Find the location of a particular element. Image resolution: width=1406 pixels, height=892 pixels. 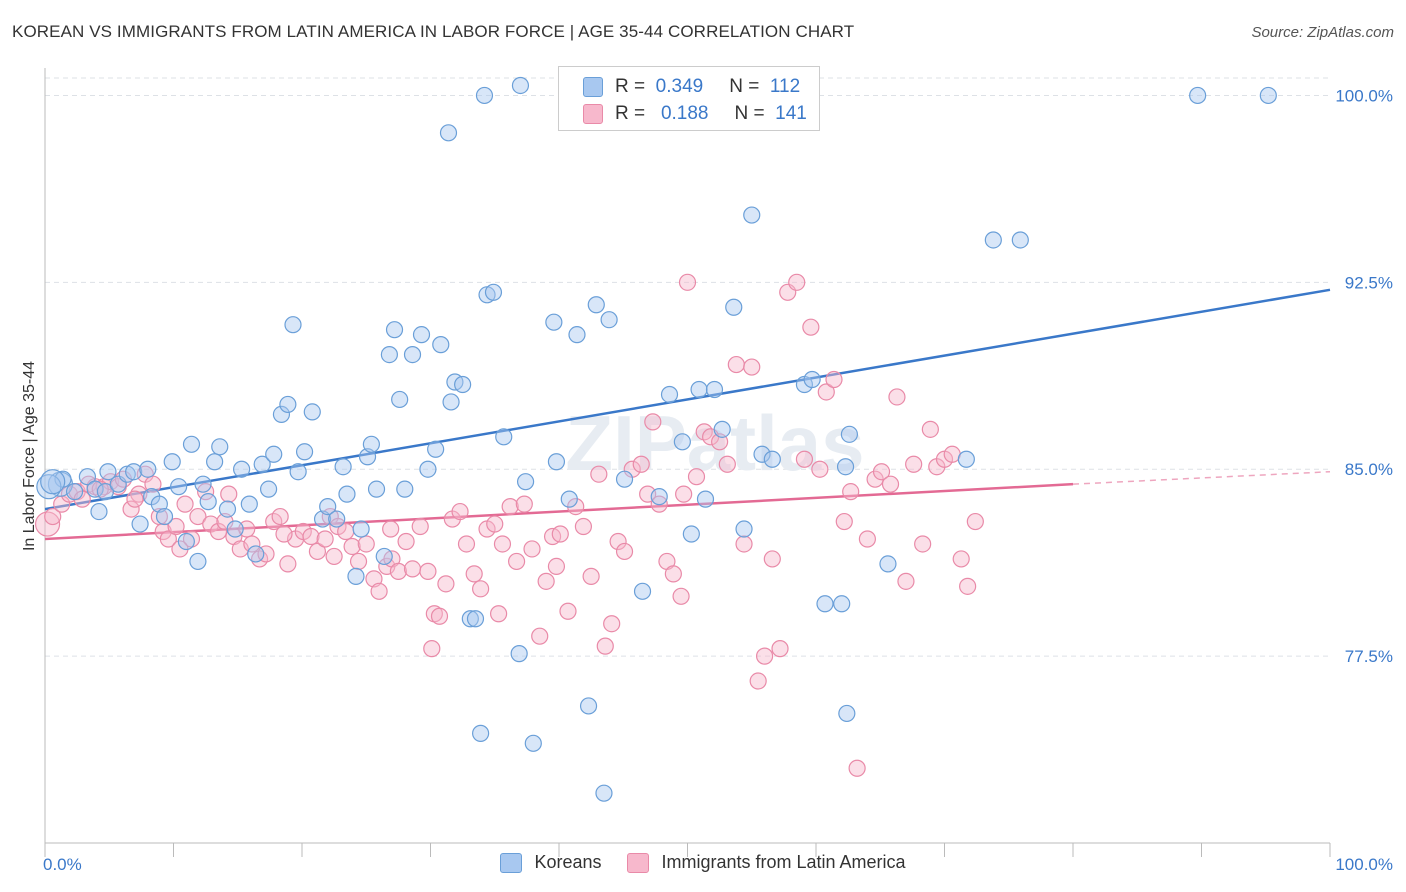

latin-swatch is located at coordinates (638, 862).